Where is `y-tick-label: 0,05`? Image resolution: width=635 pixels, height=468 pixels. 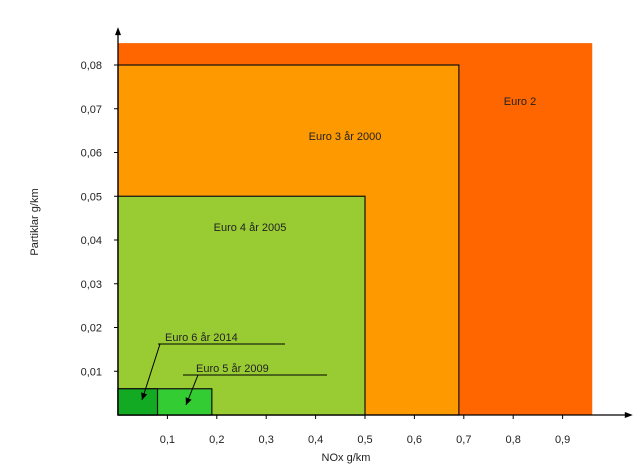
y-tick-label: 0,05 is located at coordinates (91, 197).